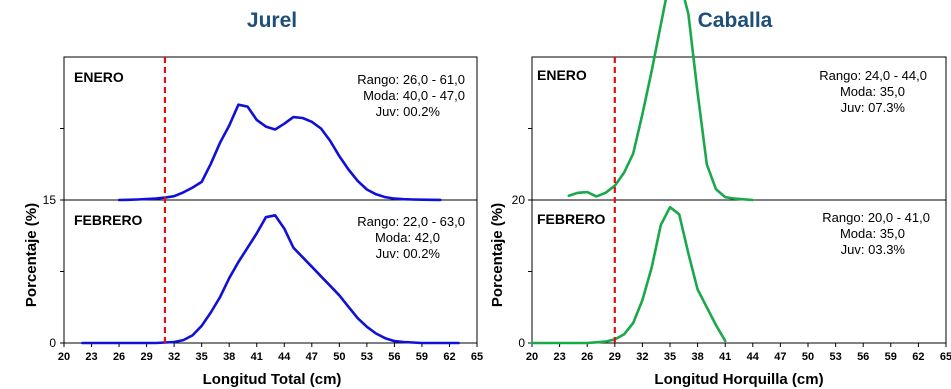 This screenshot has width=951, height=389. What do you see at coordinates (497, 255) in the screenshot?
I see `caballa-ylabel: Porcentaje (%)` at bounding box center [497, 255].